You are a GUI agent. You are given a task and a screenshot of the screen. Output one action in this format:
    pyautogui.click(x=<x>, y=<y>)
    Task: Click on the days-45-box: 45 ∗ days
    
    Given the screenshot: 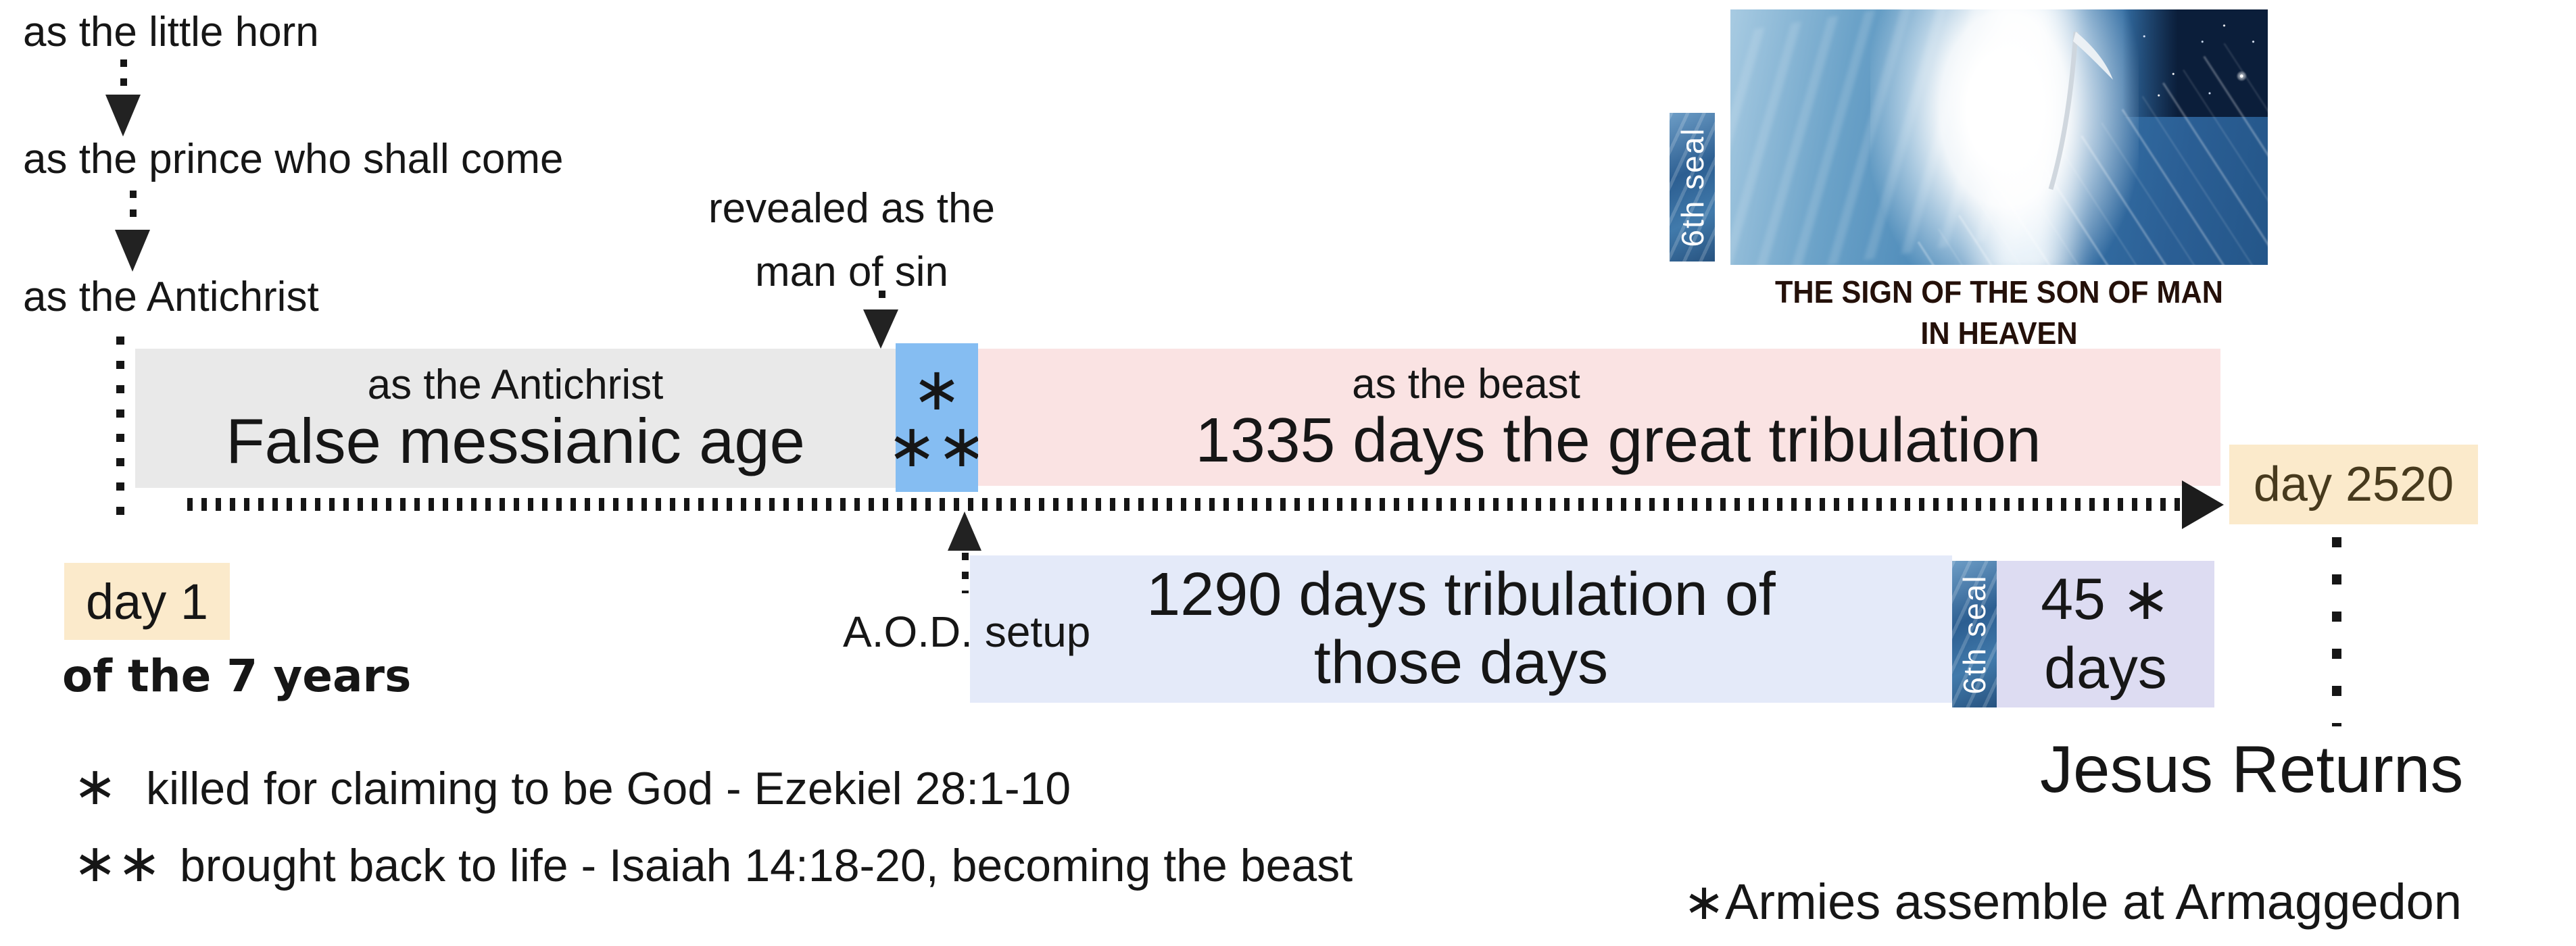 What is the action you would take?
    pyautogui.click(x=2105, y=634)
    